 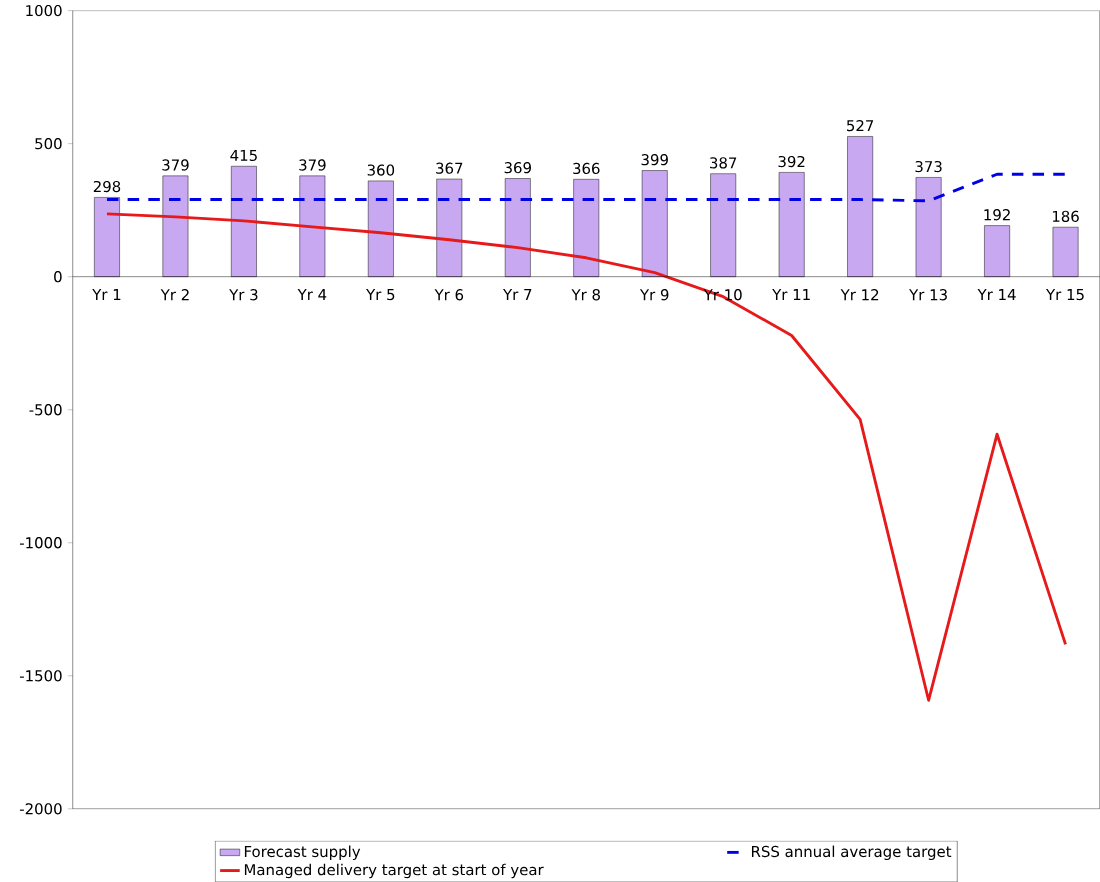 What do you see at coordinates (449, 168) in the screenshot?
I see `data-label: 367` at bounding box center [449, 168].